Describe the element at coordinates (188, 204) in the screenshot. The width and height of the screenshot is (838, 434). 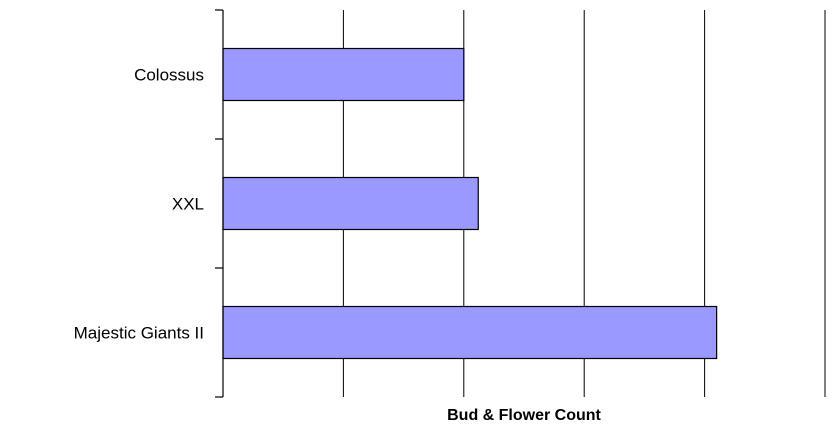
I see `category-label: XXL` at that location.